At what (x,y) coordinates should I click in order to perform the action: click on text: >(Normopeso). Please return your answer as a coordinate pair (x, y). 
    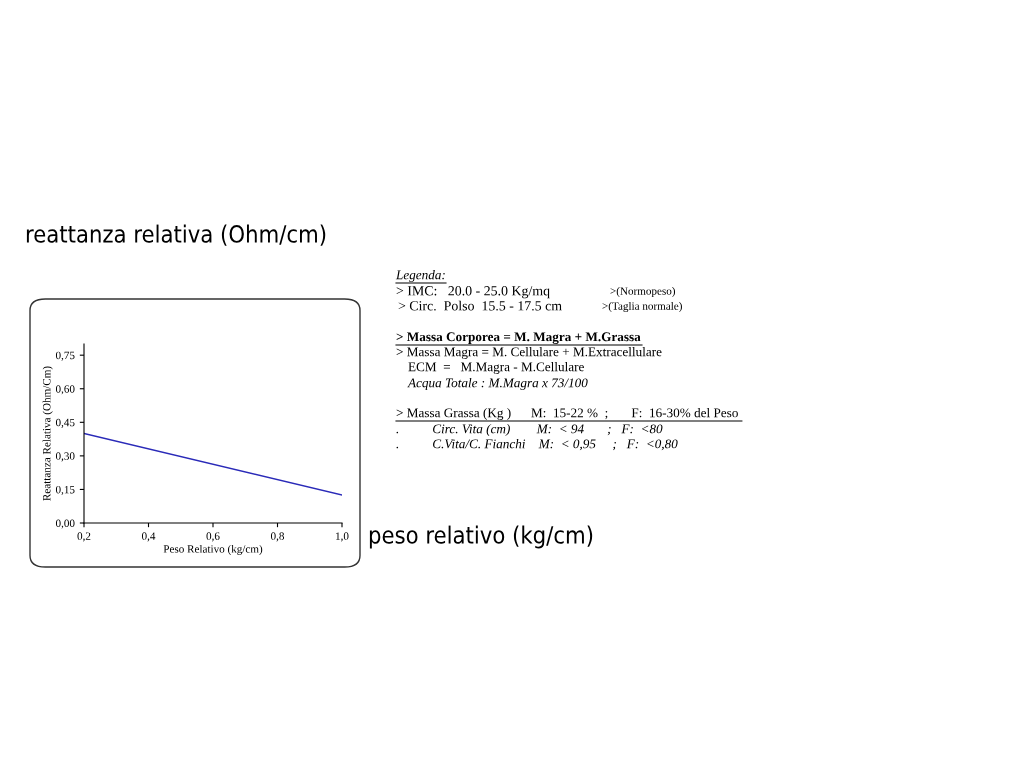
    Looking at the image, I should click on (643, 292).